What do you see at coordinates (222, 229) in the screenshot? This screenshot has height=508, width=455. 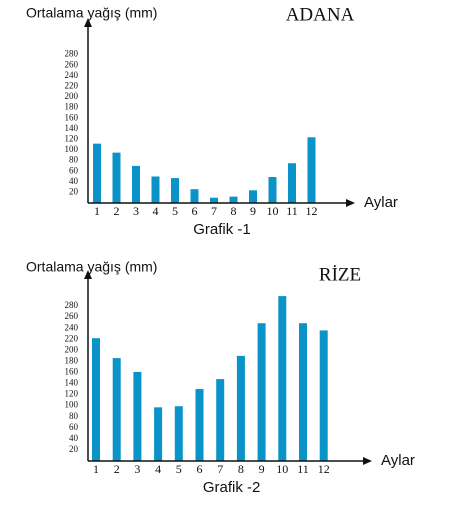 I see `caption: Grafik -1` at bounding box center [222, 229].